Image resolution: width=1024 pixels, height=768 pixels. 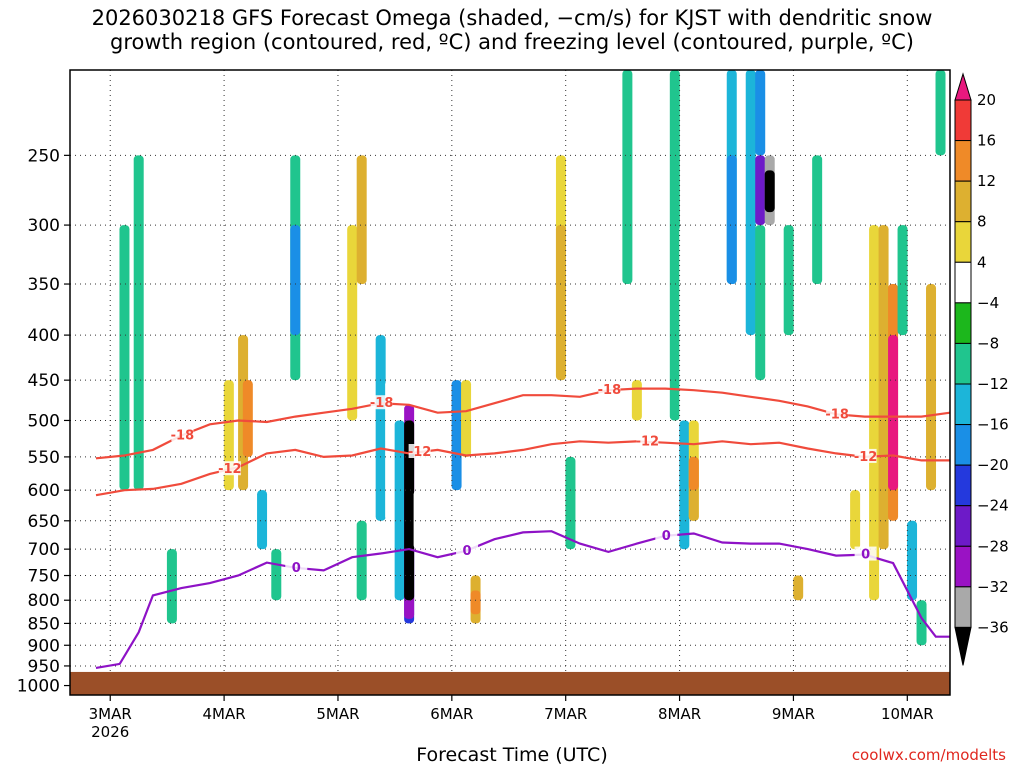 I want to click on colorbar: 20 16 12 8 4 −4 −8 −12 −16 −20 −24 −28 −32 −36, so click(x=981, y=369).